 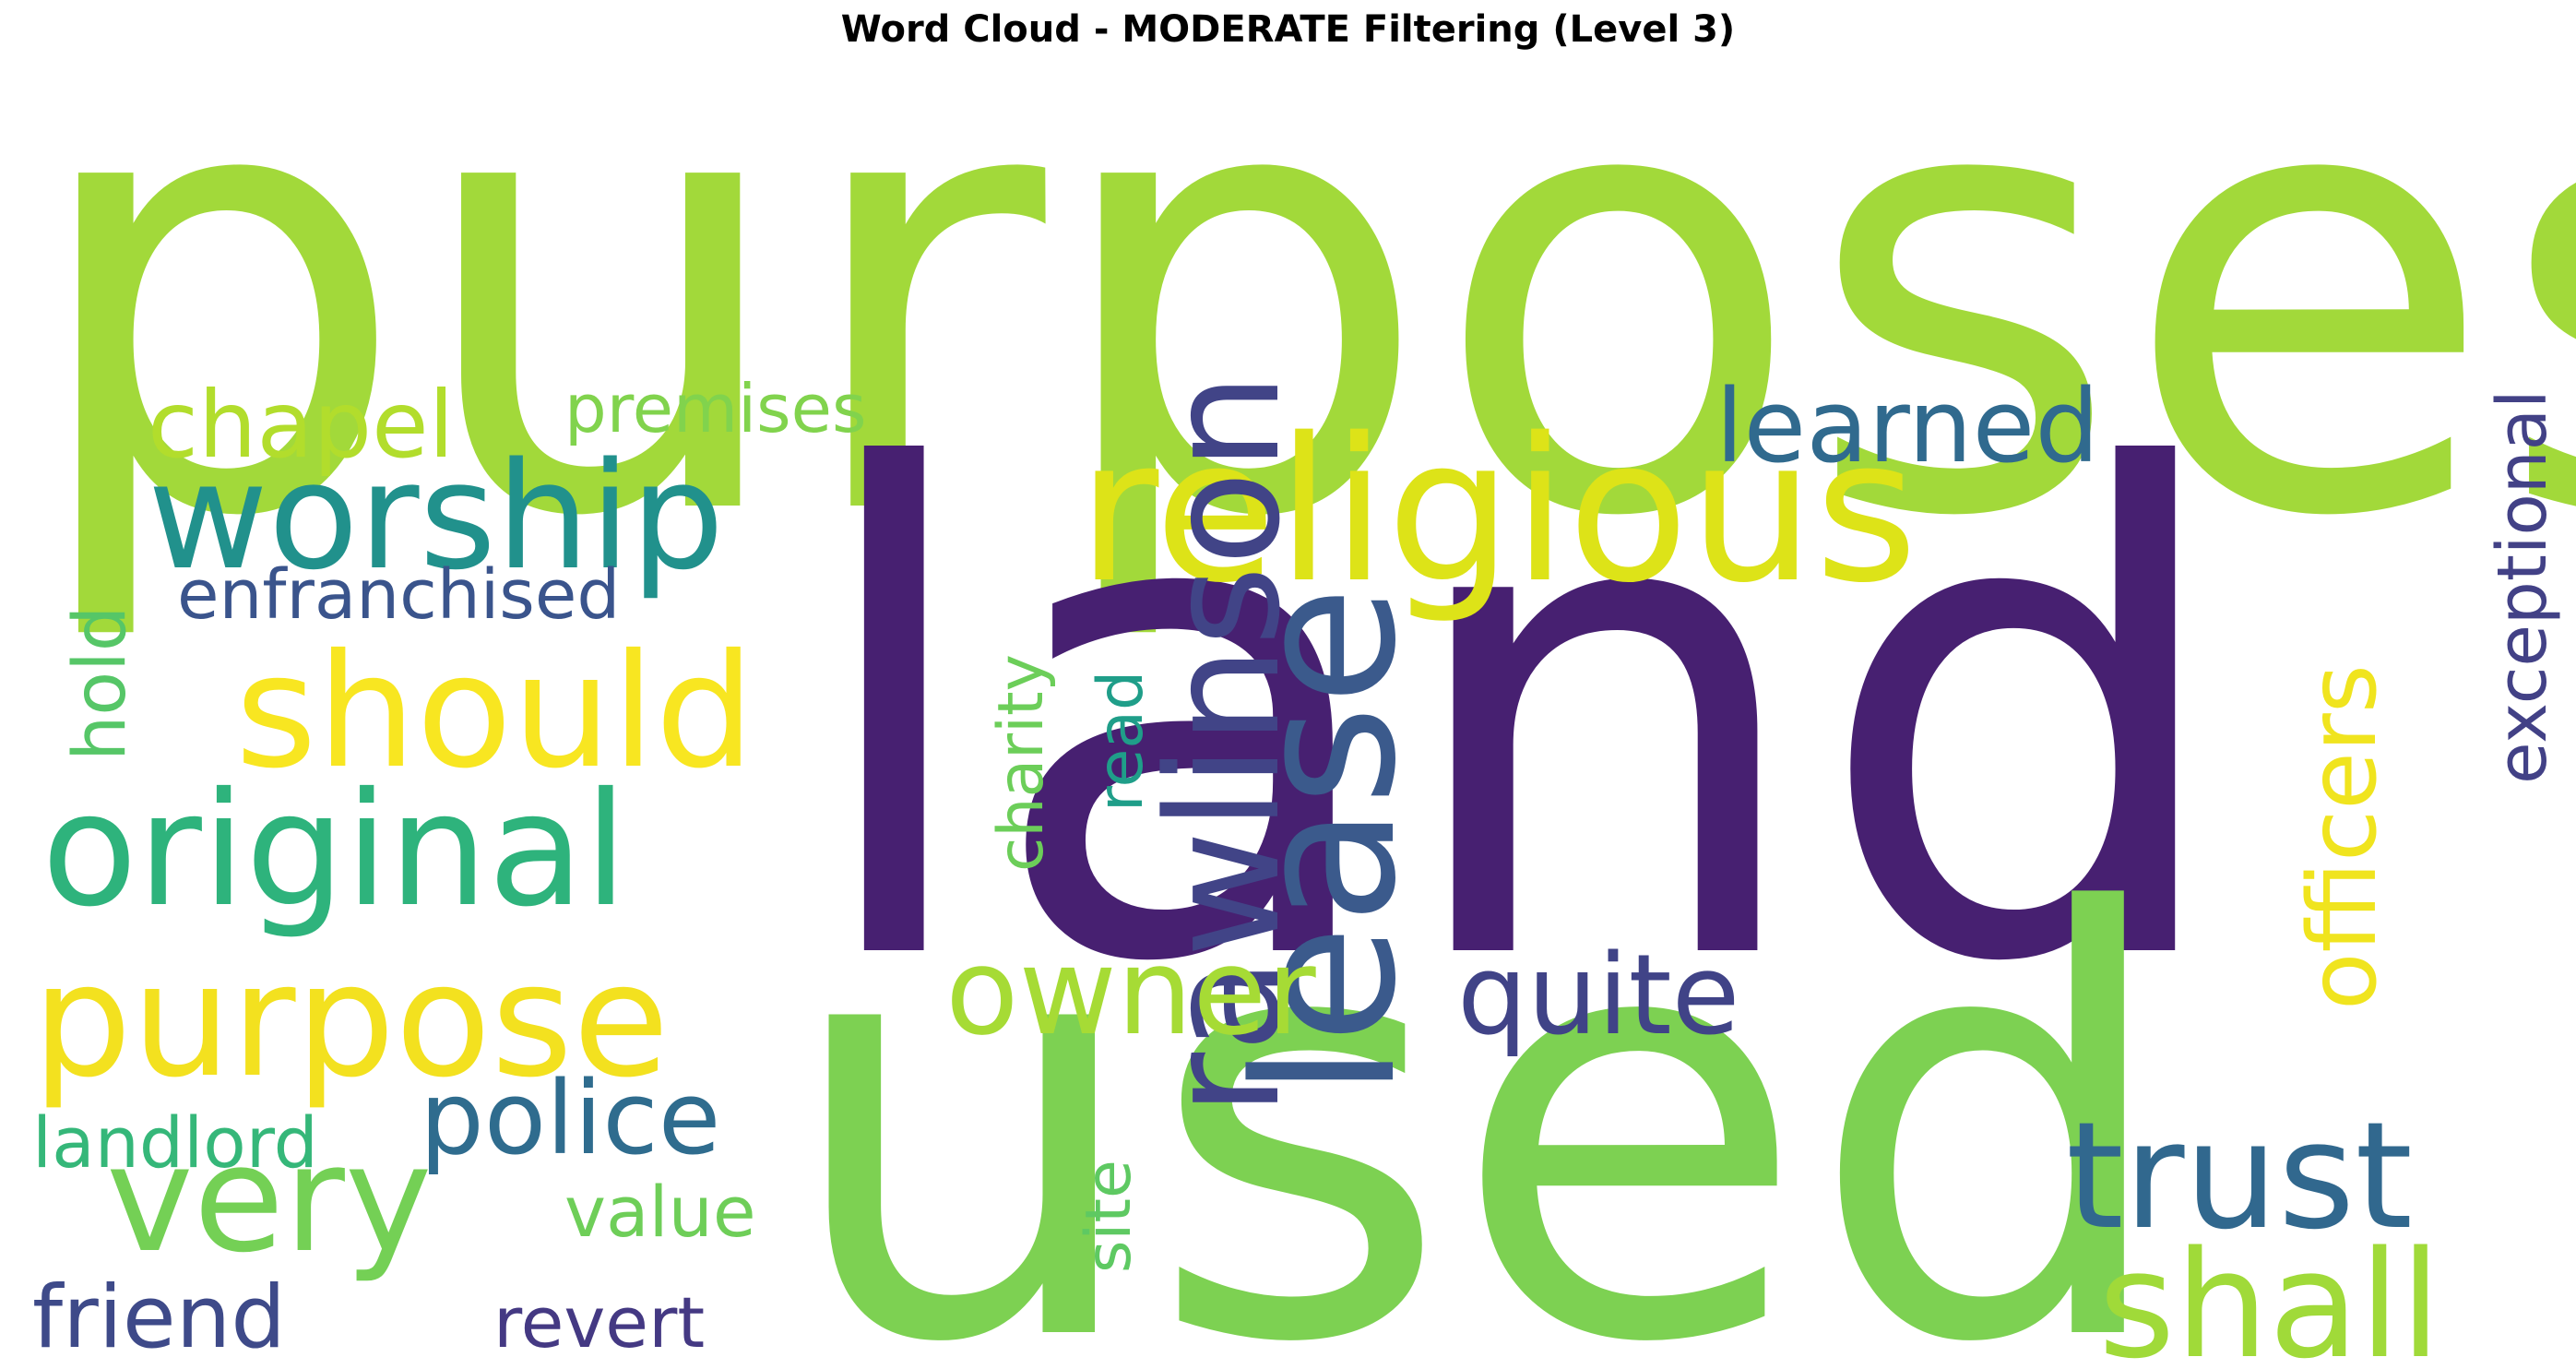 What do you see at coordinates (351, 1021) in the screenshot?
I see `word-purpose: purpose` at bounding box center [351, 1021].